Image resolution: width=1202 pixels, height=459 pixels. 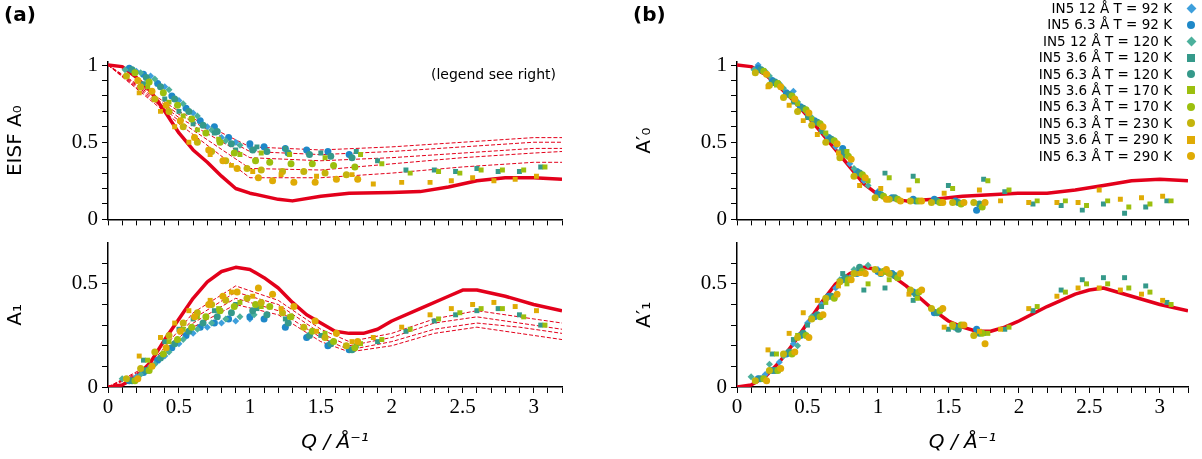 What do you see at coordinates (1105, 122) in the screenshot?
I see `legend-label: IN5 6.3 Å T = 230 K` at bounding box center [1105, 122].